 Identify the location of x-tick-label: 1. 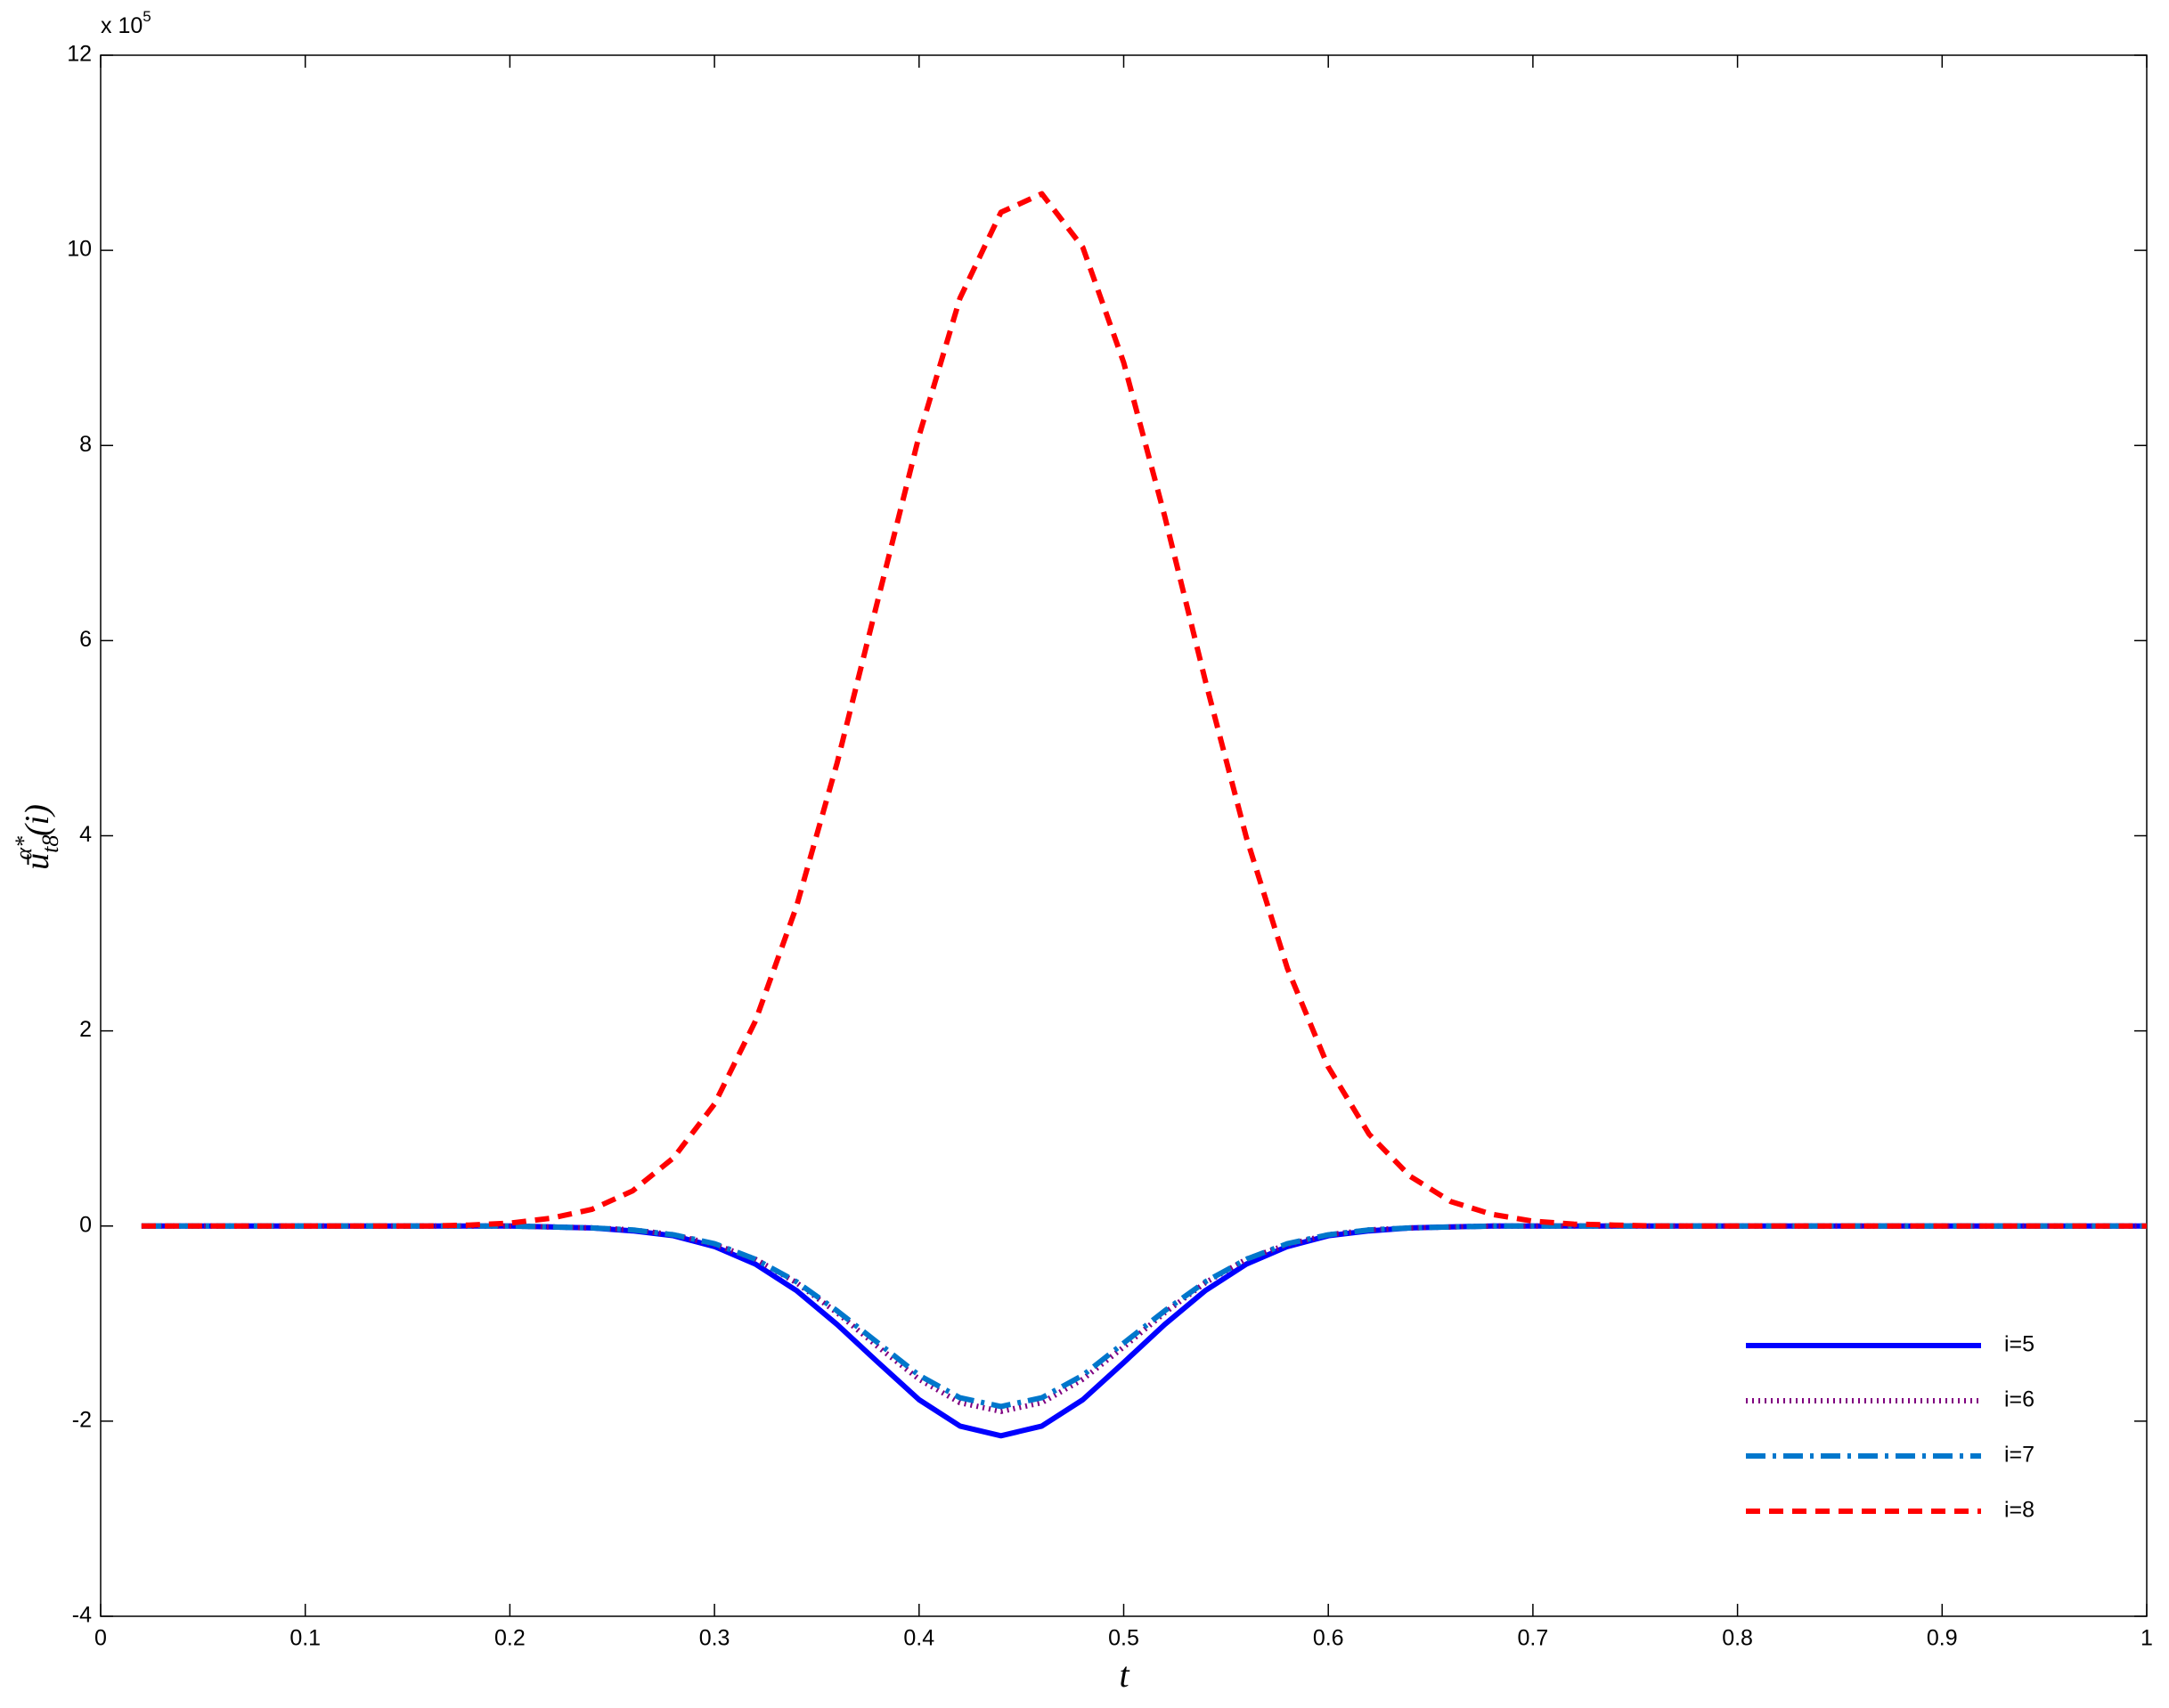
(2146, 1638).